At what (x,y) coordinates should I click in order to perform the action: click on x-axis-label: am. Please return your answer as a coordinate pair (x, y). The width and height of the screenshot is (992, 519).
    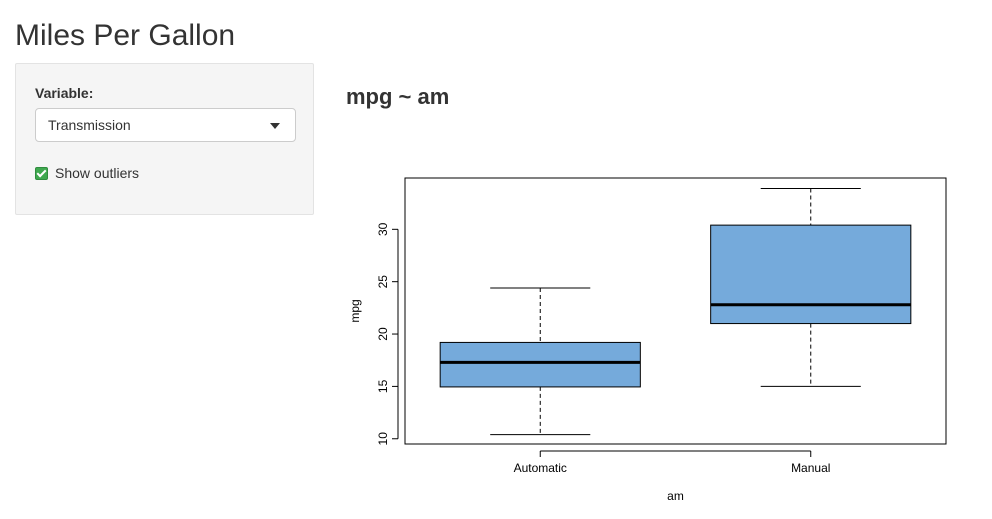
    Looking at the image, I should click on (675, 496).